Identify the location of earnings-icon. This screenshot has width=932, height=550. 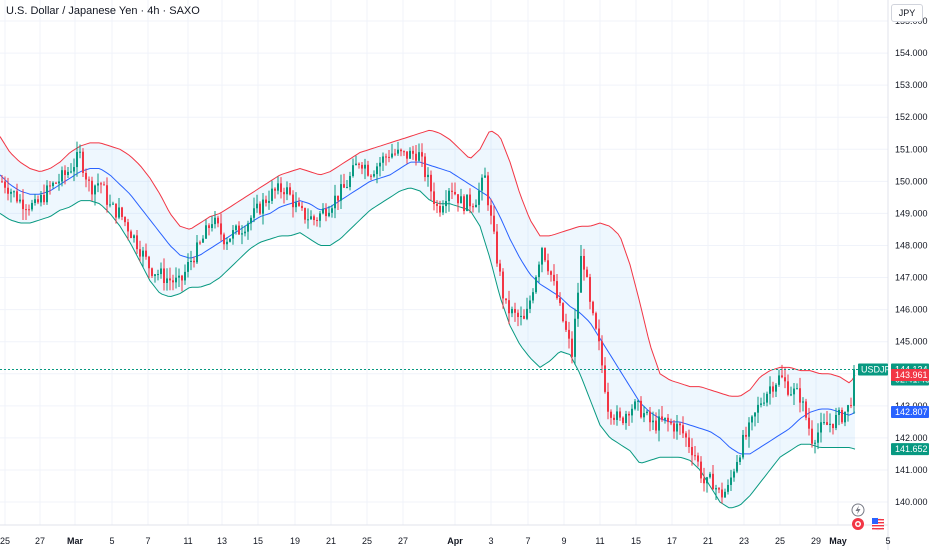
(858, 524).